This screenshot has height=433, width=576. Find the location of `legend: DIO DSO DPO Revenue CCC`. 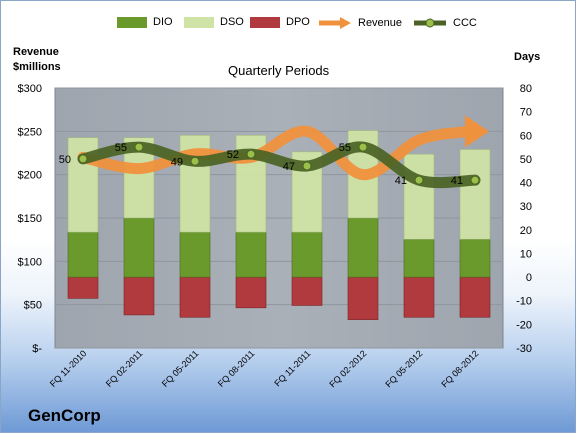

legend: DIO DSO DPO Revenue CCC is located at coordinates (288, 25).